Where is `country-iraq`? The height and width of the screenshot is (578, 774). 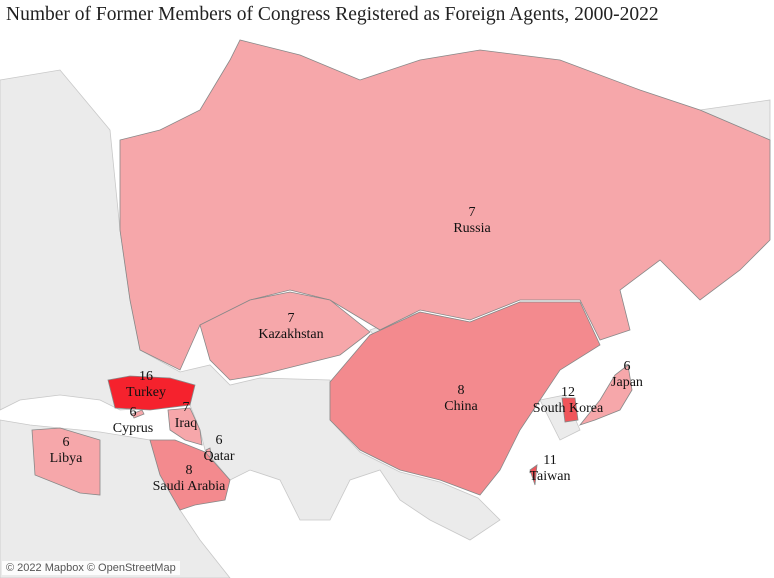
country-iraq is located at coordinates (185, 426).